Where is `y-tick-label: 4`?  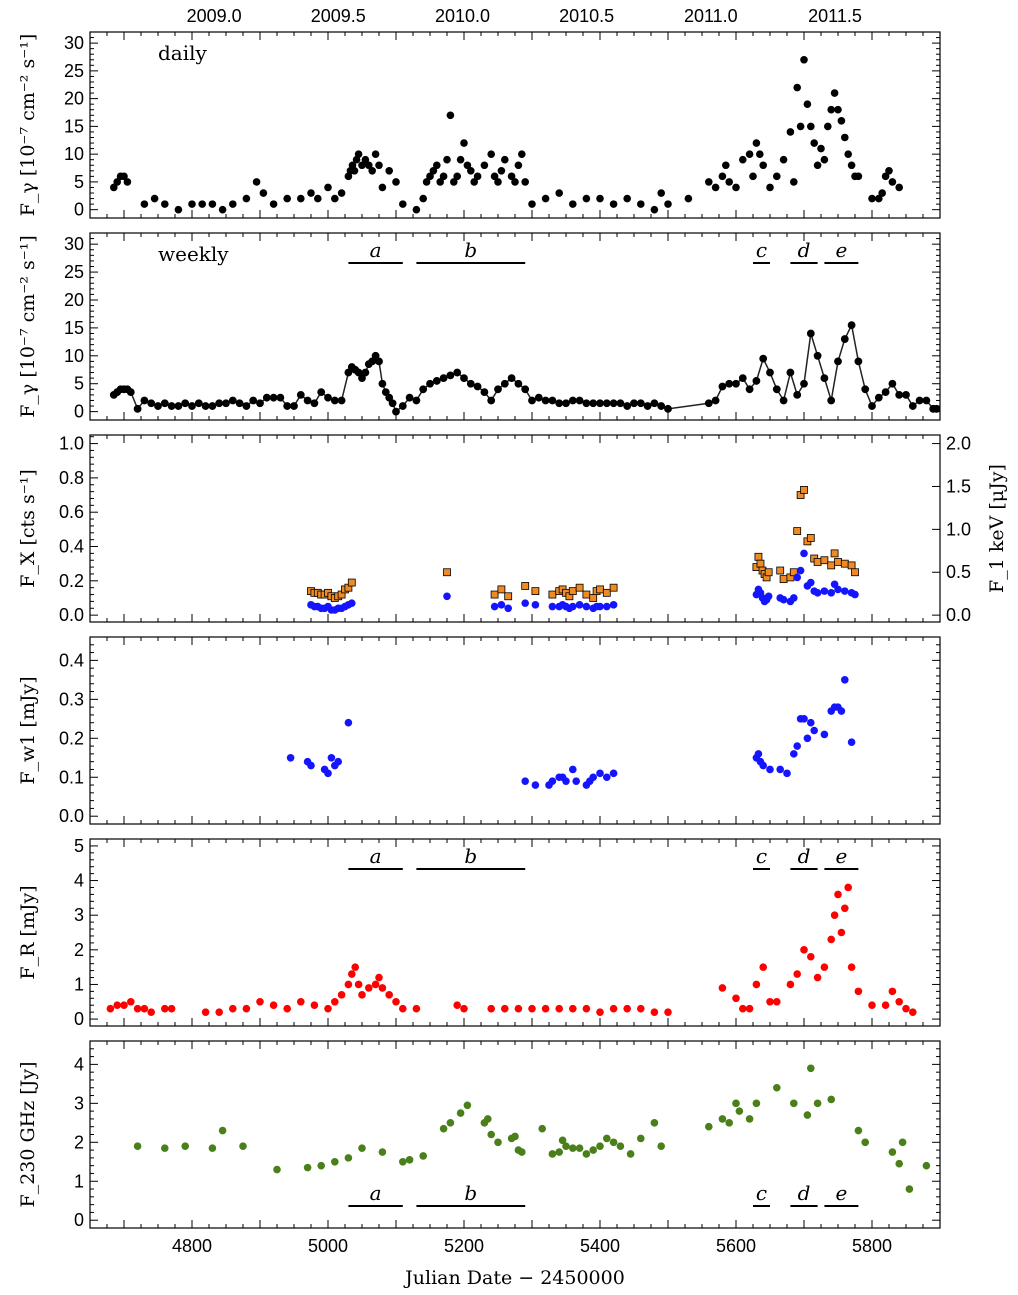
y-tick-label: 4 is located at coordinates (79, 1064).